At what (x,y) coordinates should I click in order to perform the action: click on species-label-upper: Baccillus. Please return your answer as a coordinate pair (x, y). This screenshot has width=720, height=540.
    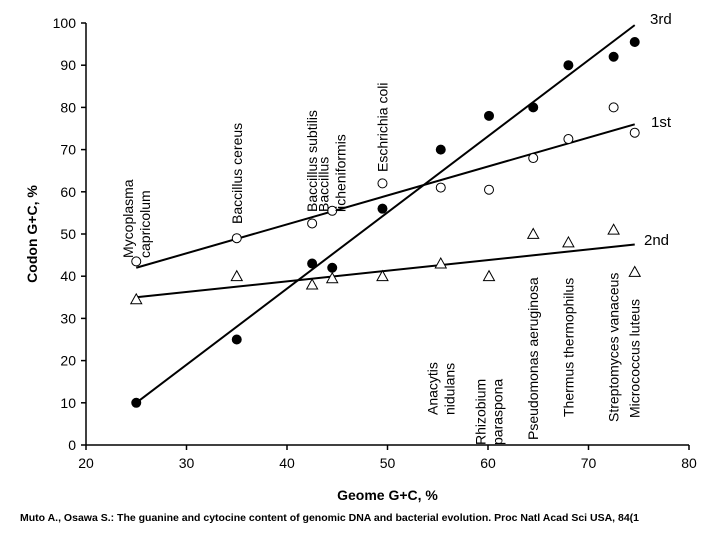
    Looking at the image, I should click on (324, 184).